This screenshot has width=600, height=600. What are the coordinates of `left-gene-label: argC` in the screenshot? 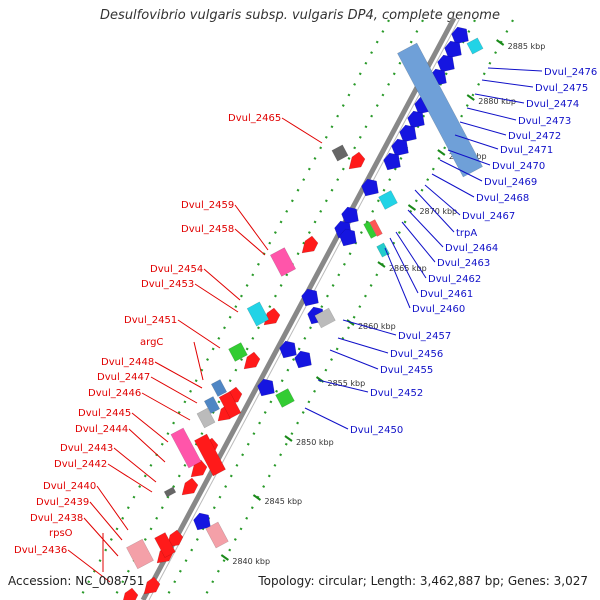 It's located at (151, 342).